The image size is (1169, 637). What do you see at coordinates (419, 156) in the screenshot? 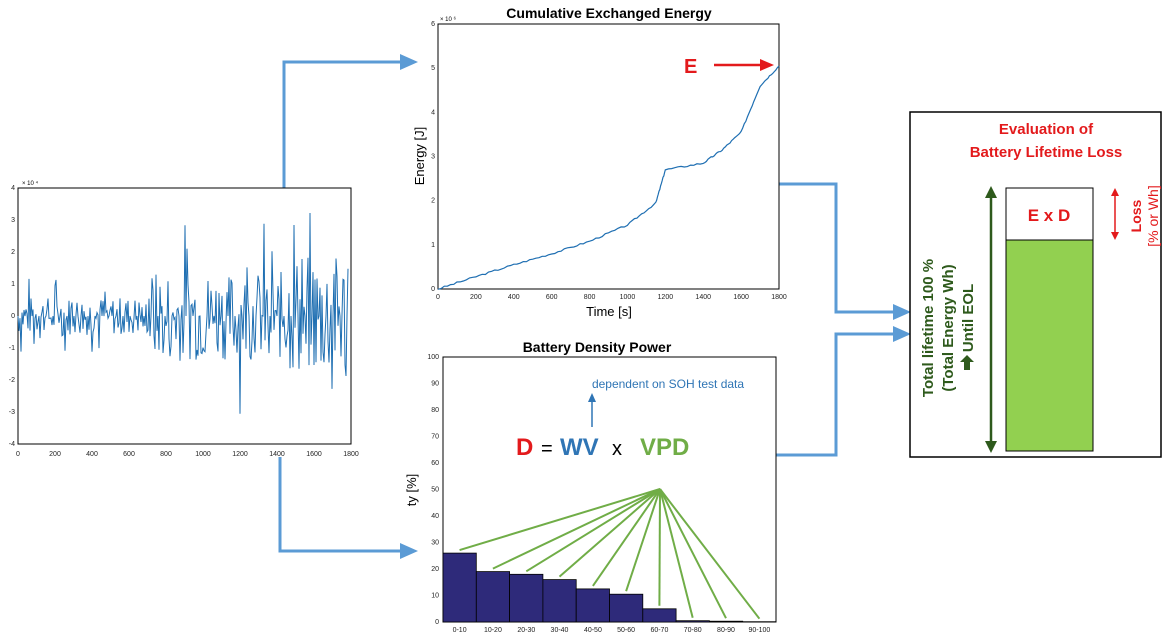
I see `energy-y-label: Energy [J]` at bounding box center [419, 156].